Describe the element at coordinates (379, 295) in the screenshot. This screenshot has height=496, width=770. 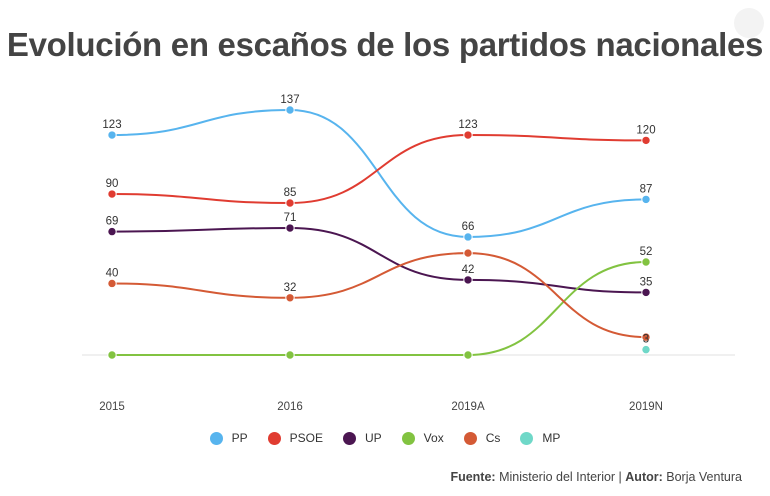
I see `series-line-cs` at that location.